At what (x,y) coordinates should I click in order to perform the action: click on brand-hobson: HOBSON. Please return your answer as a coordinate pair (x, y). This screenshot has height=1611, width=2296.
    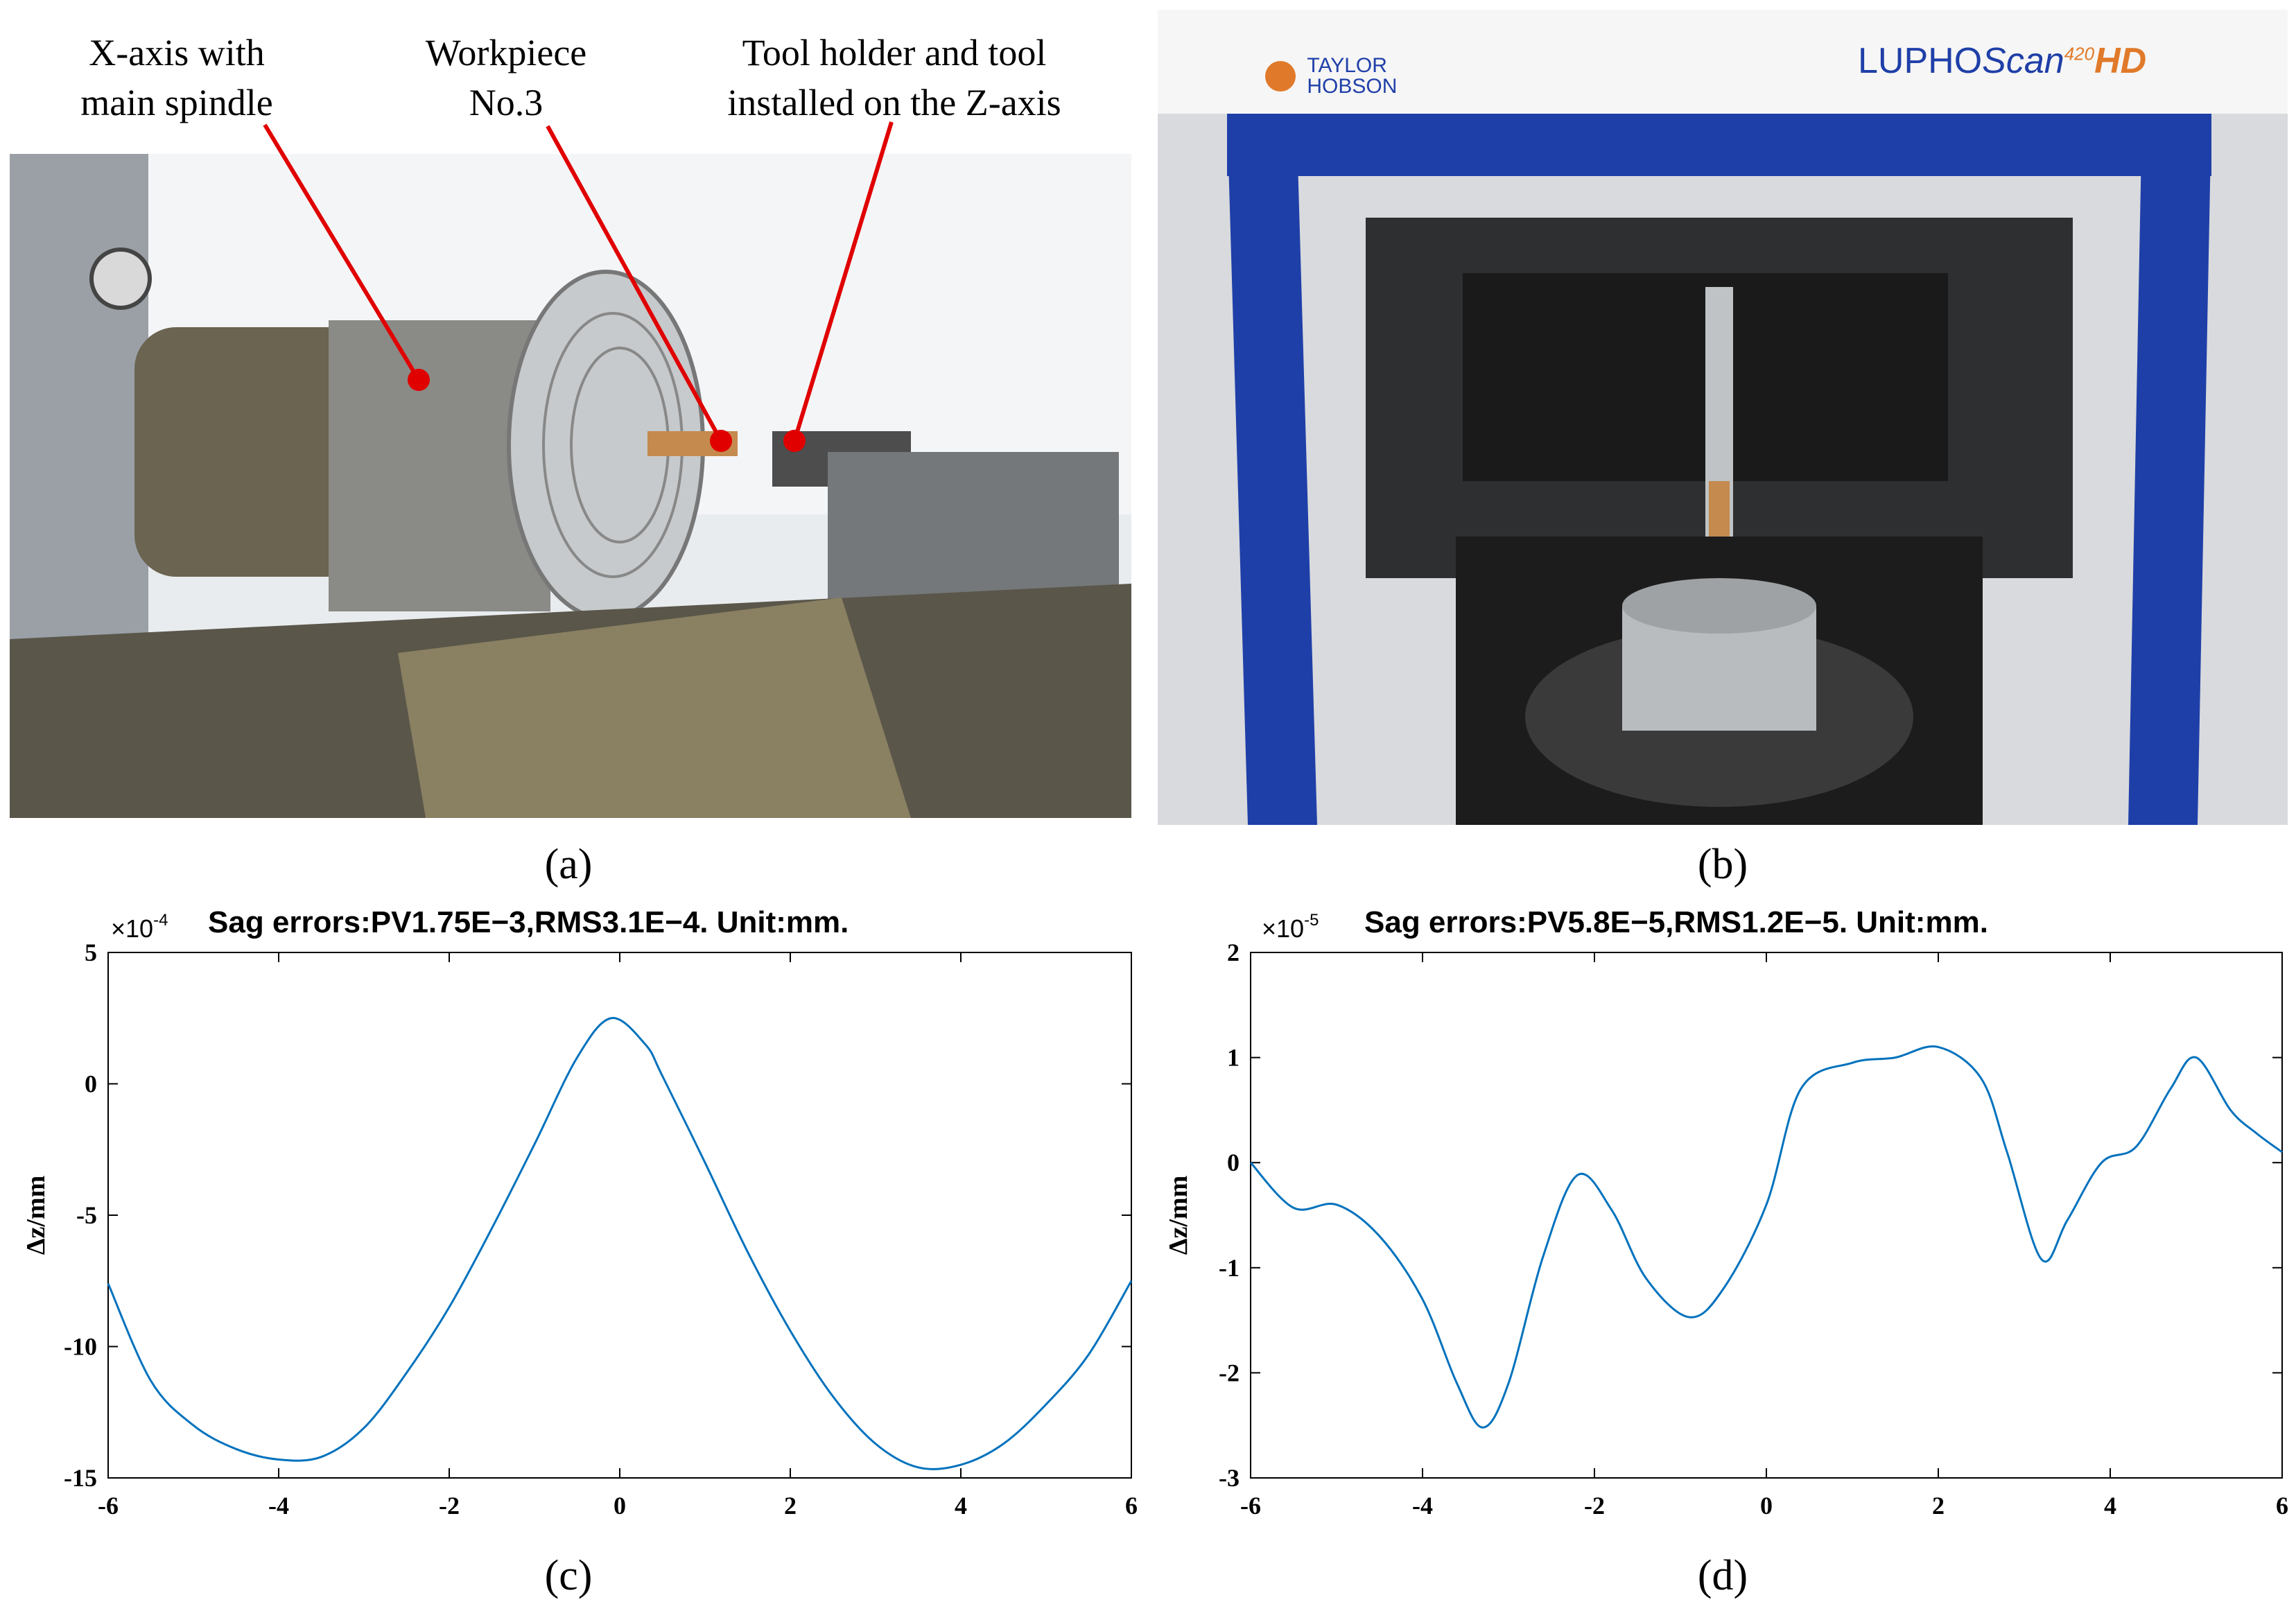
    Looking at the image, I should click on (1352, 86).